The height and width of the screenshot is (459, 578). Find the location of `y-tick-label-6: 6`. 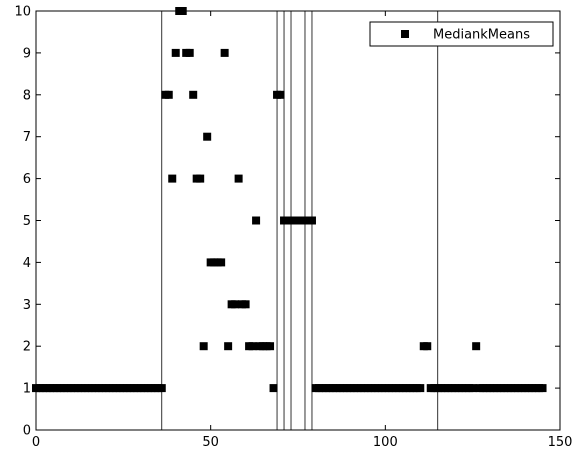

y-tick-label-6: 6 is located at coordinates (27, 179).